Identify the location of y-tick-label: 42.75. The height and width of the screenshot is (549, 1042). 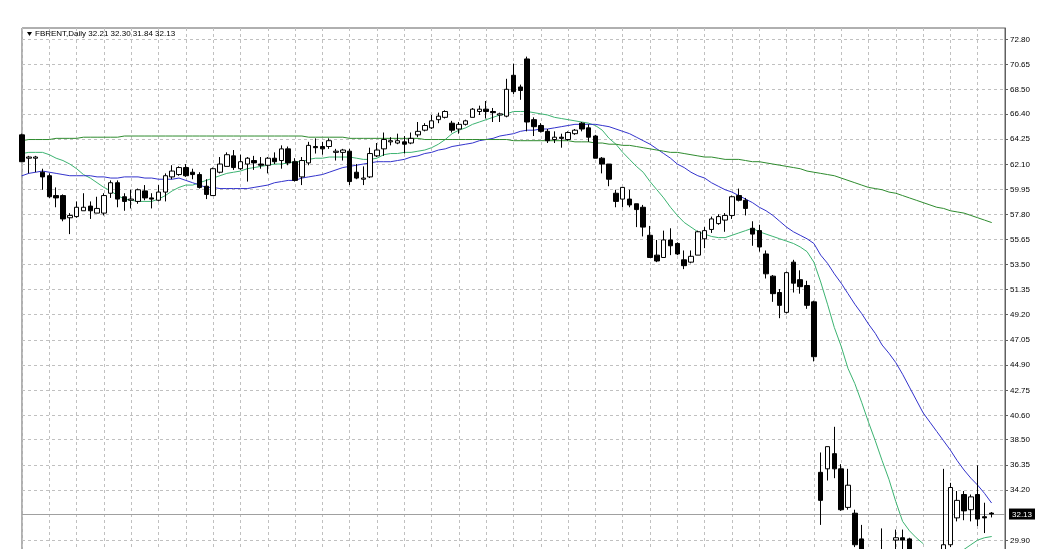
(1020, 390).